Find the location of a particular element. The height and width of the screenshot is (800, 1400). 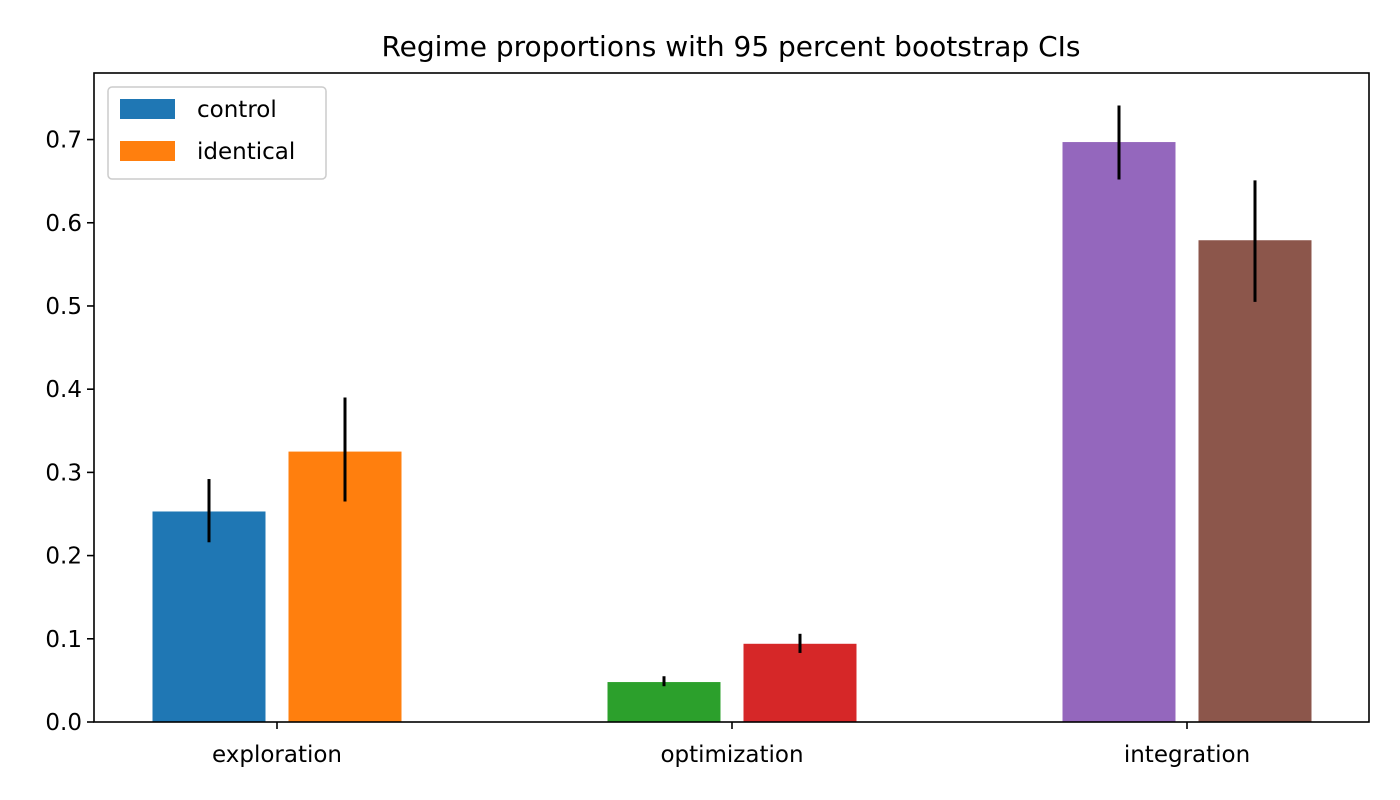

bar-integration-control is located at coordinates (1119, 432).